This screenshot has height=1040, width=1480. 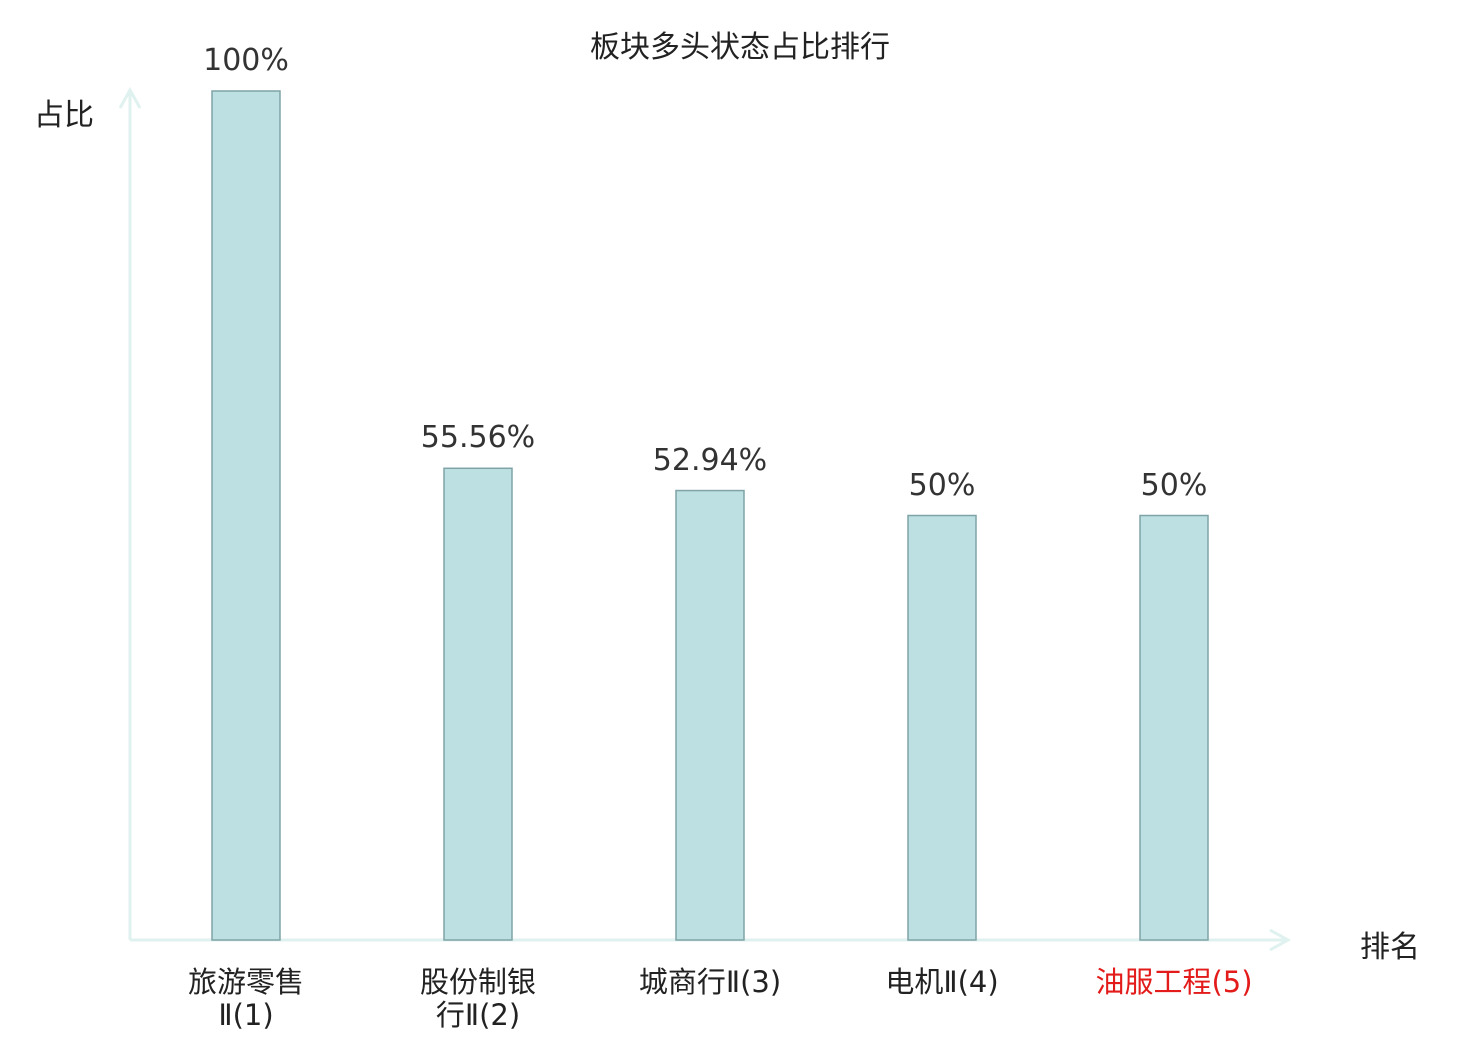 I want to click on category-label-5: 油服工程(5), so click(x=1174, y=982).